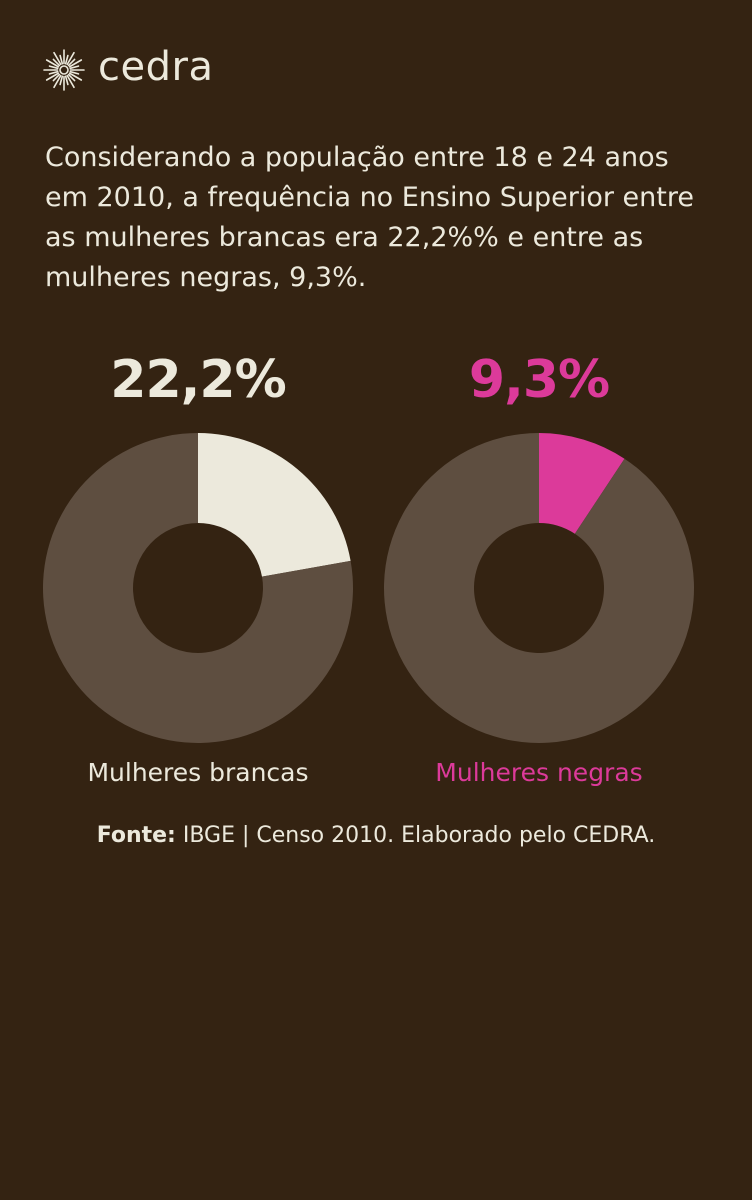 The width and height of the screenshot is (752, 1200). What do you see at coordinates (198, 380) in the screenshot?
I see `chart-value-white-women: 22,2%` at bounding box center [198, 380].